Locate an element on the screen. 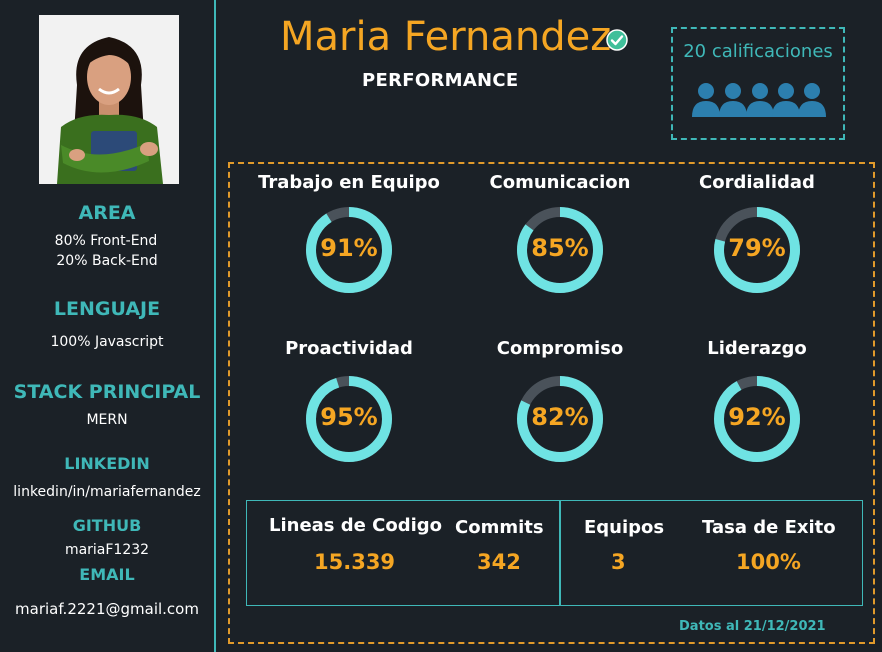  metric-value: 92% is located at coordinates (757, 417).